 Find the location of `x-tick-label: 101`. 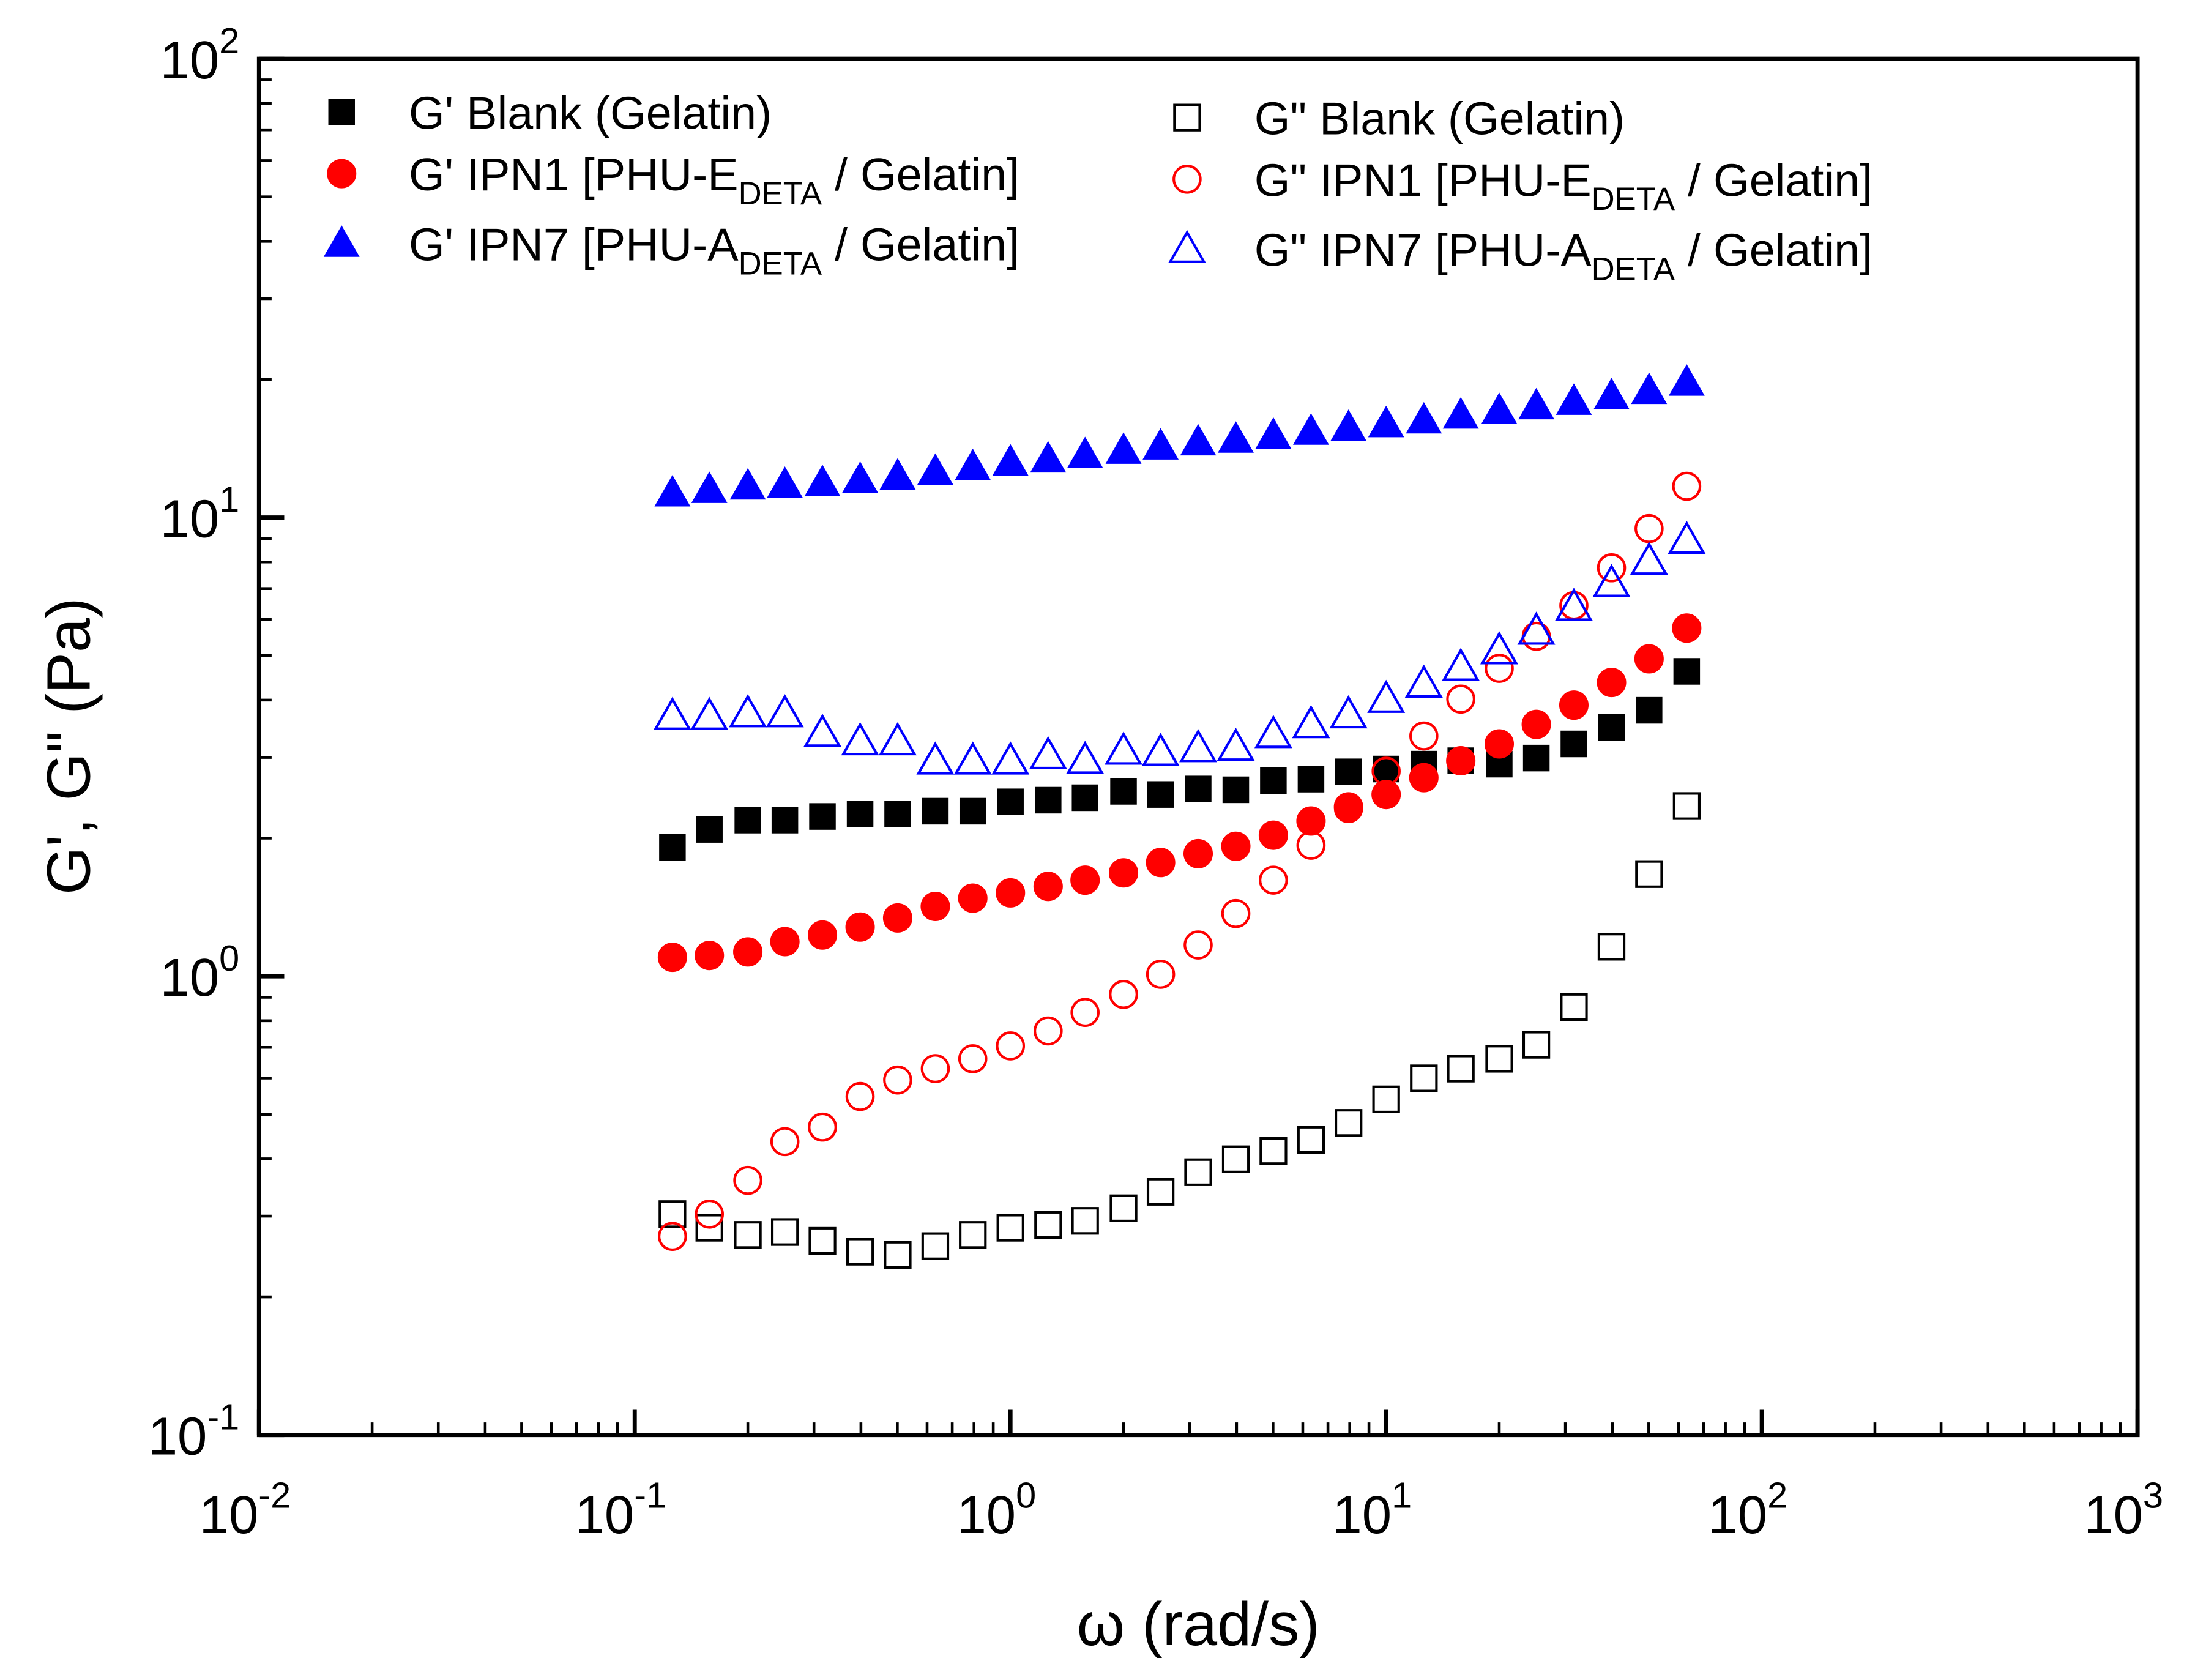

x-tick-label: 101 is located at coordinates (1372, 1510).